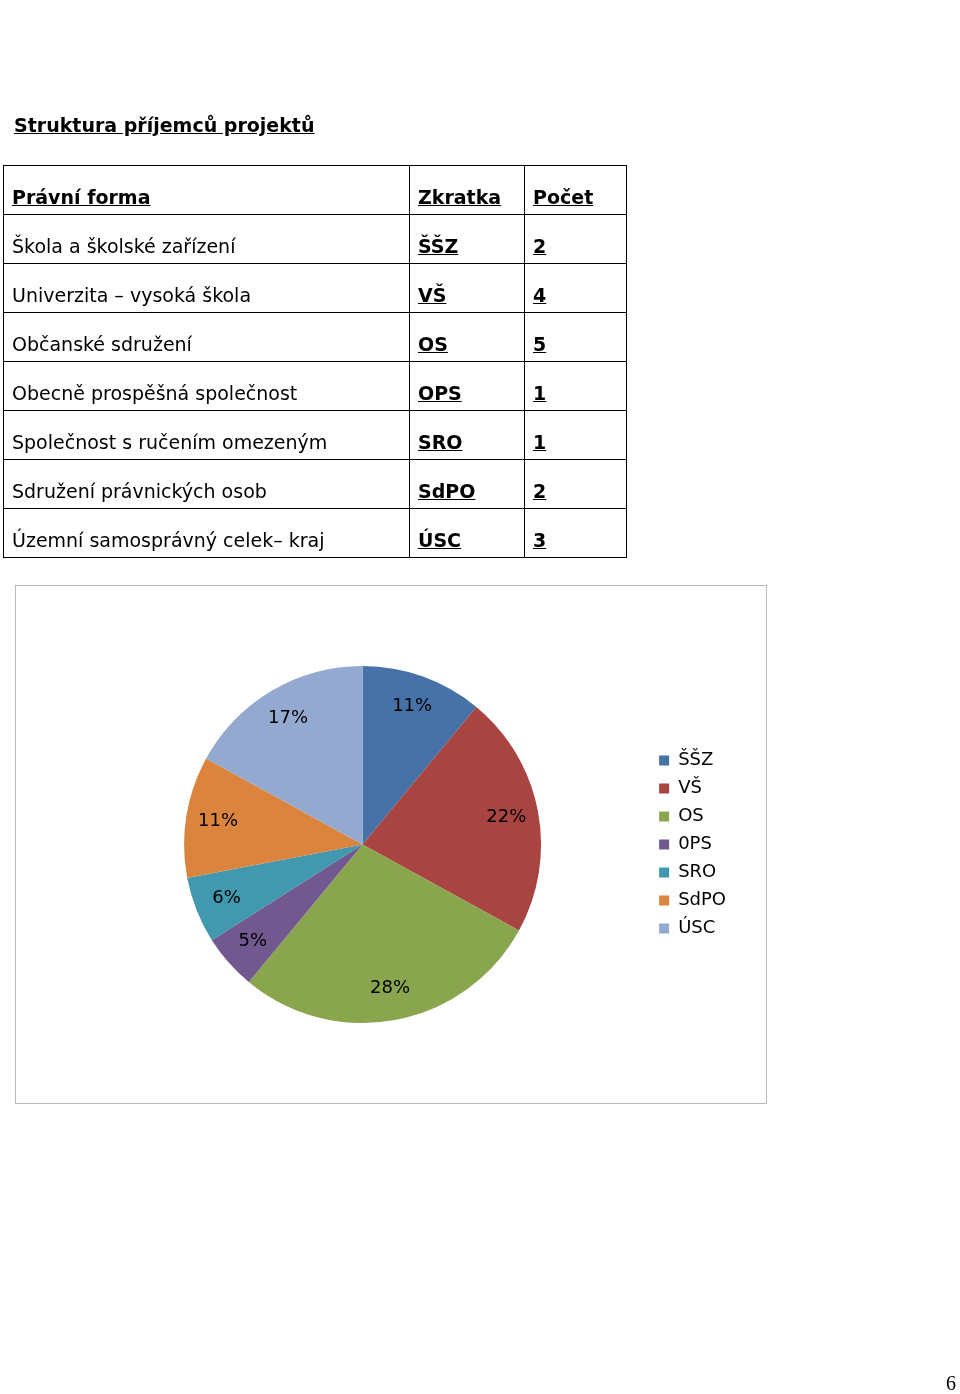 Image resolution: width=960 pixels, height=1394 pixels. What do you see at coordinates (206, 386) in the screenshot?
I see `text: Obecně prospěšná společnost` at bounding box center [206, 386].